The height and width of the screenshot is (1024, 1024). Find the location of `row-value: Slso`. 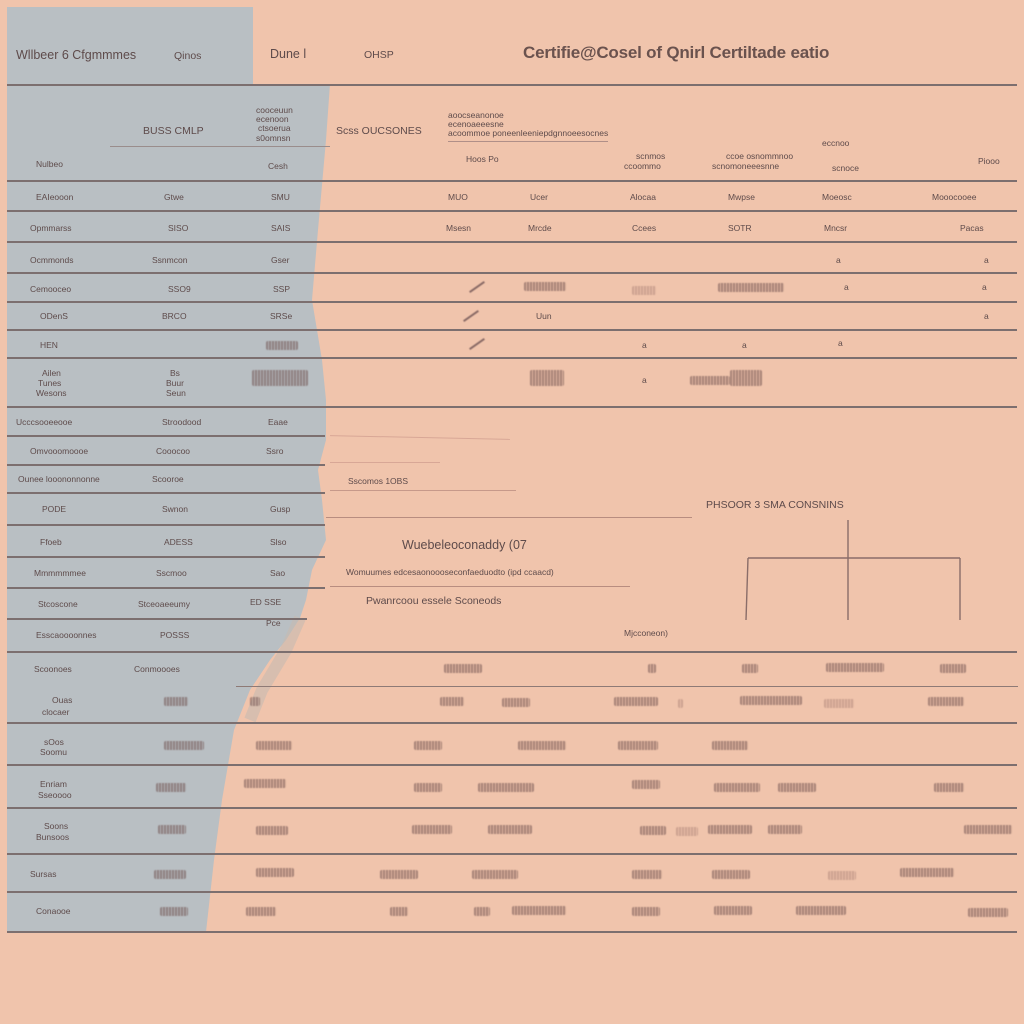

row-value: Slso is located at coordinates (278, 542).